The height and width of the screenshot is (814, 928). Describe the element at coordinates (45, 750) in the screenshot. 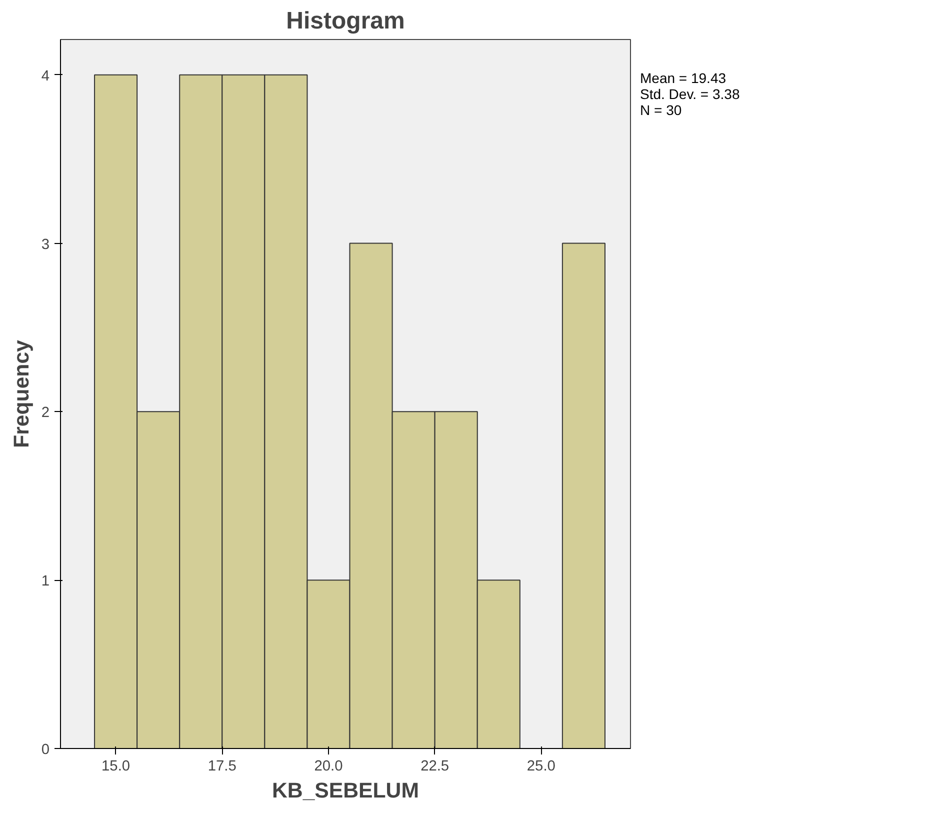

I see `y-tick-label: 0` at that location.